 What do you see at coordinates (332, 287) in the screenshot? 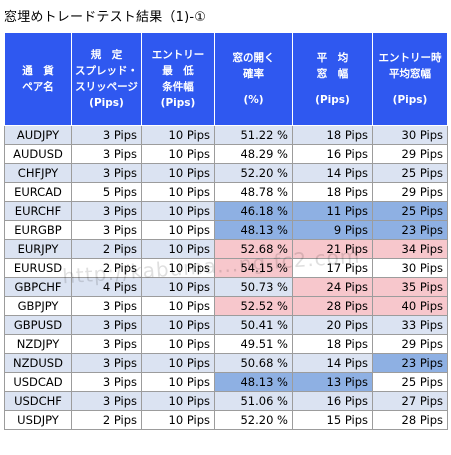
I see `avg-window-cell: 24 Pips` at bounding box center [332, 287].